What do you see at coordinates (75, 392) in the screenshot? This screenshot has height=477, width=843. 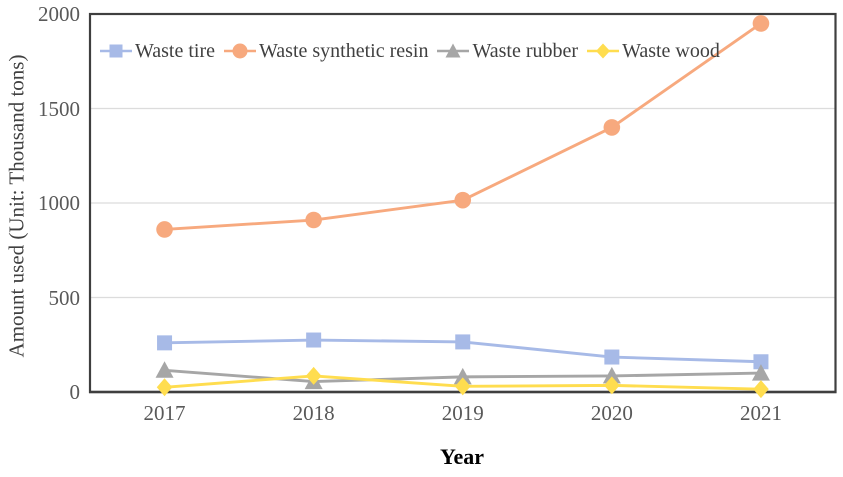 I see `y-tick-label: 0` at bounding box center [75, 392].